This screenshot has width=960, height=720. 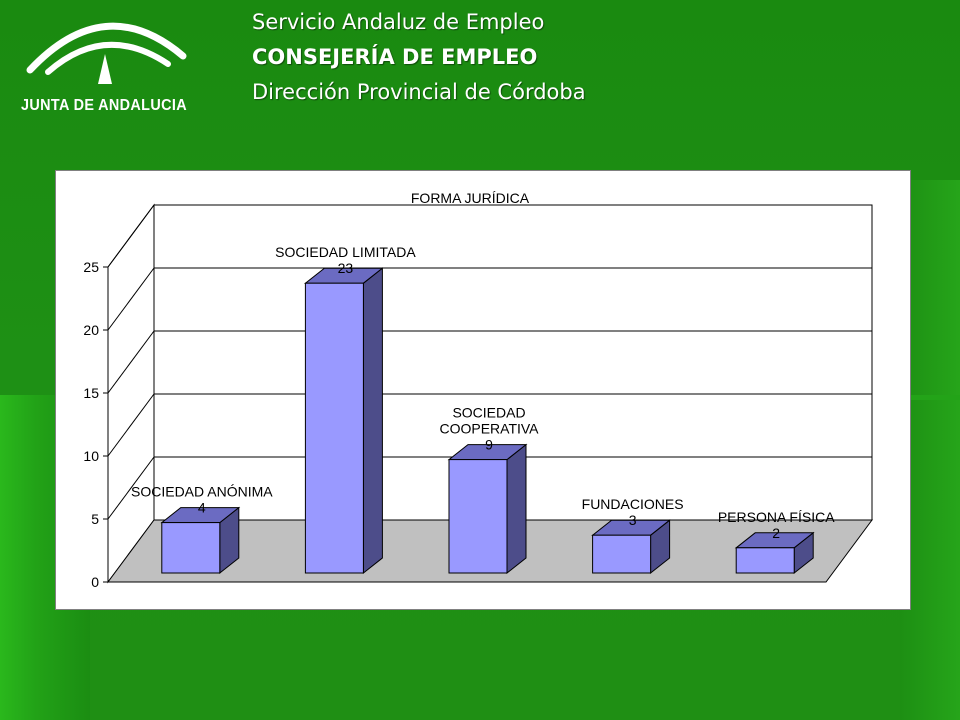 What do you see at coordinates (91, 330) in the screenshot?
I see `y-tick-label: 20` at bounding box center [91, 330].